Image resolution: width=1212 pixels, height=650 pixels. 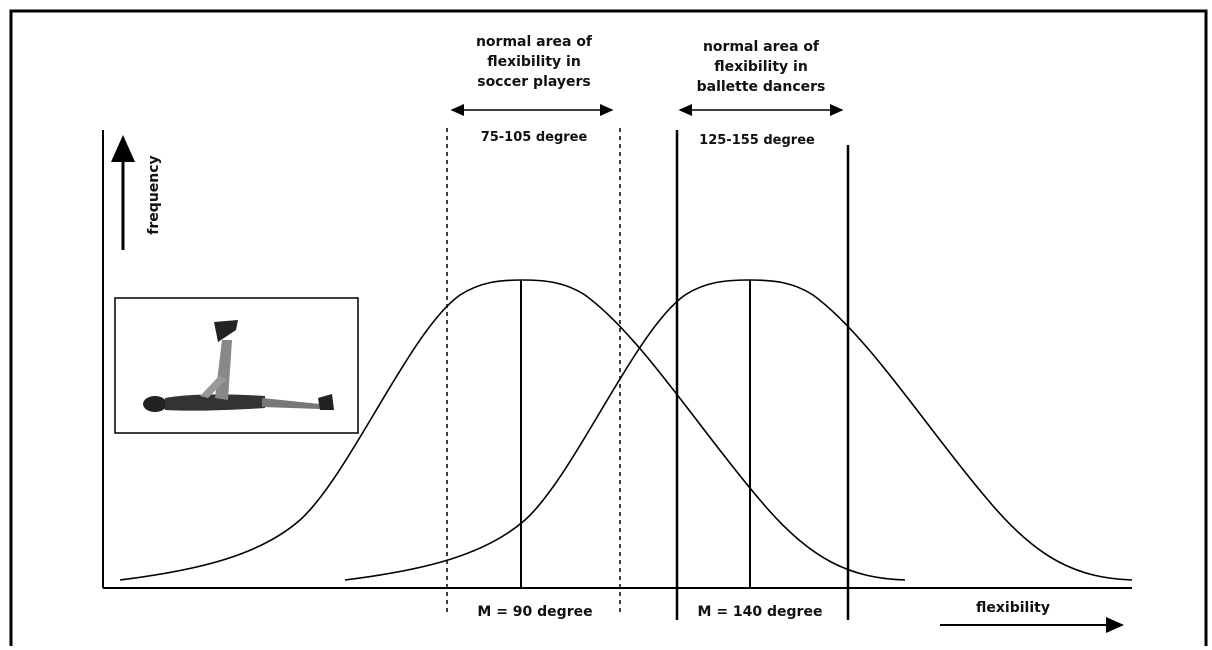 What do you see at coordinates (534, 137) in the screenshot?
I see `soccer-range: 75-105 degree` at bounding box center [534, 137].